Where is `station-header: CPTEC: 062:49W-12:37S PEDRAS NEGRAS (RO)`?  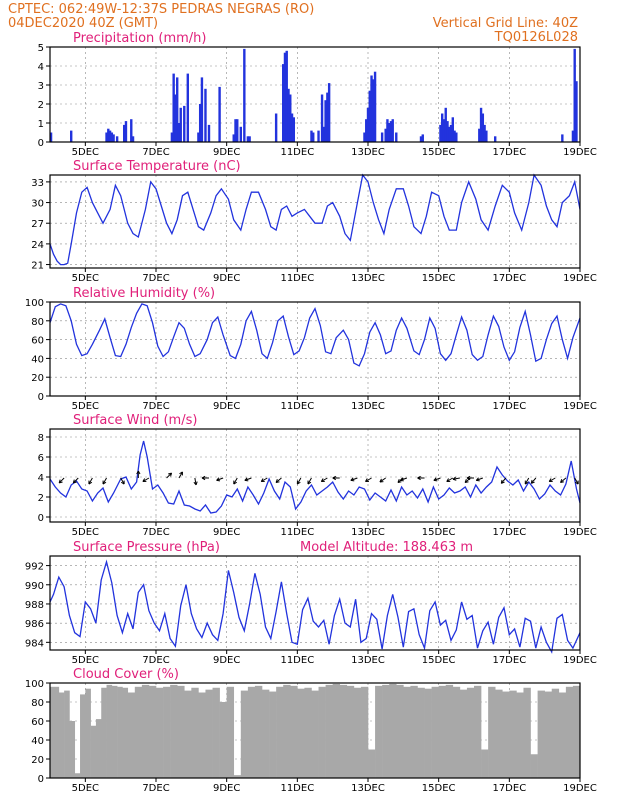
station-header: CPTEC: 062:49W-12:37S PEDRAS NEGRAS (RO) is located at coordinates (161, 9).